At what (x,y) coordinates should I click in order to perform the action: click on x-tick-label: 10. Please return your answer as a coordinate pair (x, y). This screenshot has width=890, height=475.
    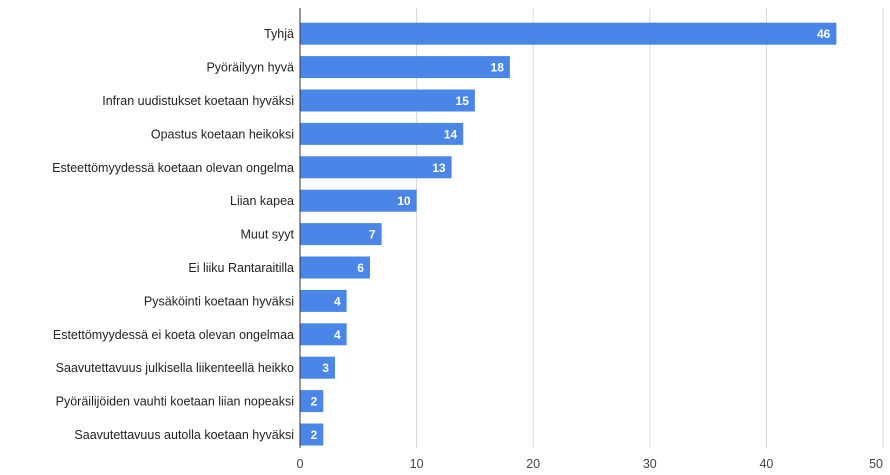
    Looking at the image, I should click on (417, 464).